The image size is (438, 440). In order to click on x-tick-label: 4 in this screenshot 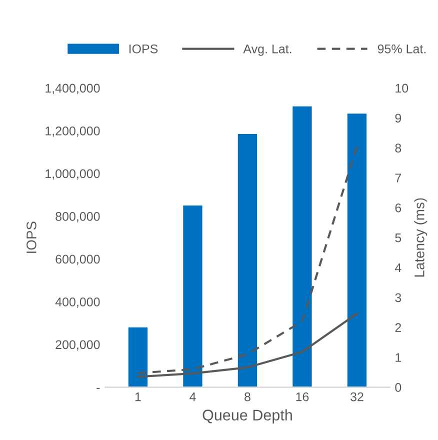, I will do `click(193, 397)`.